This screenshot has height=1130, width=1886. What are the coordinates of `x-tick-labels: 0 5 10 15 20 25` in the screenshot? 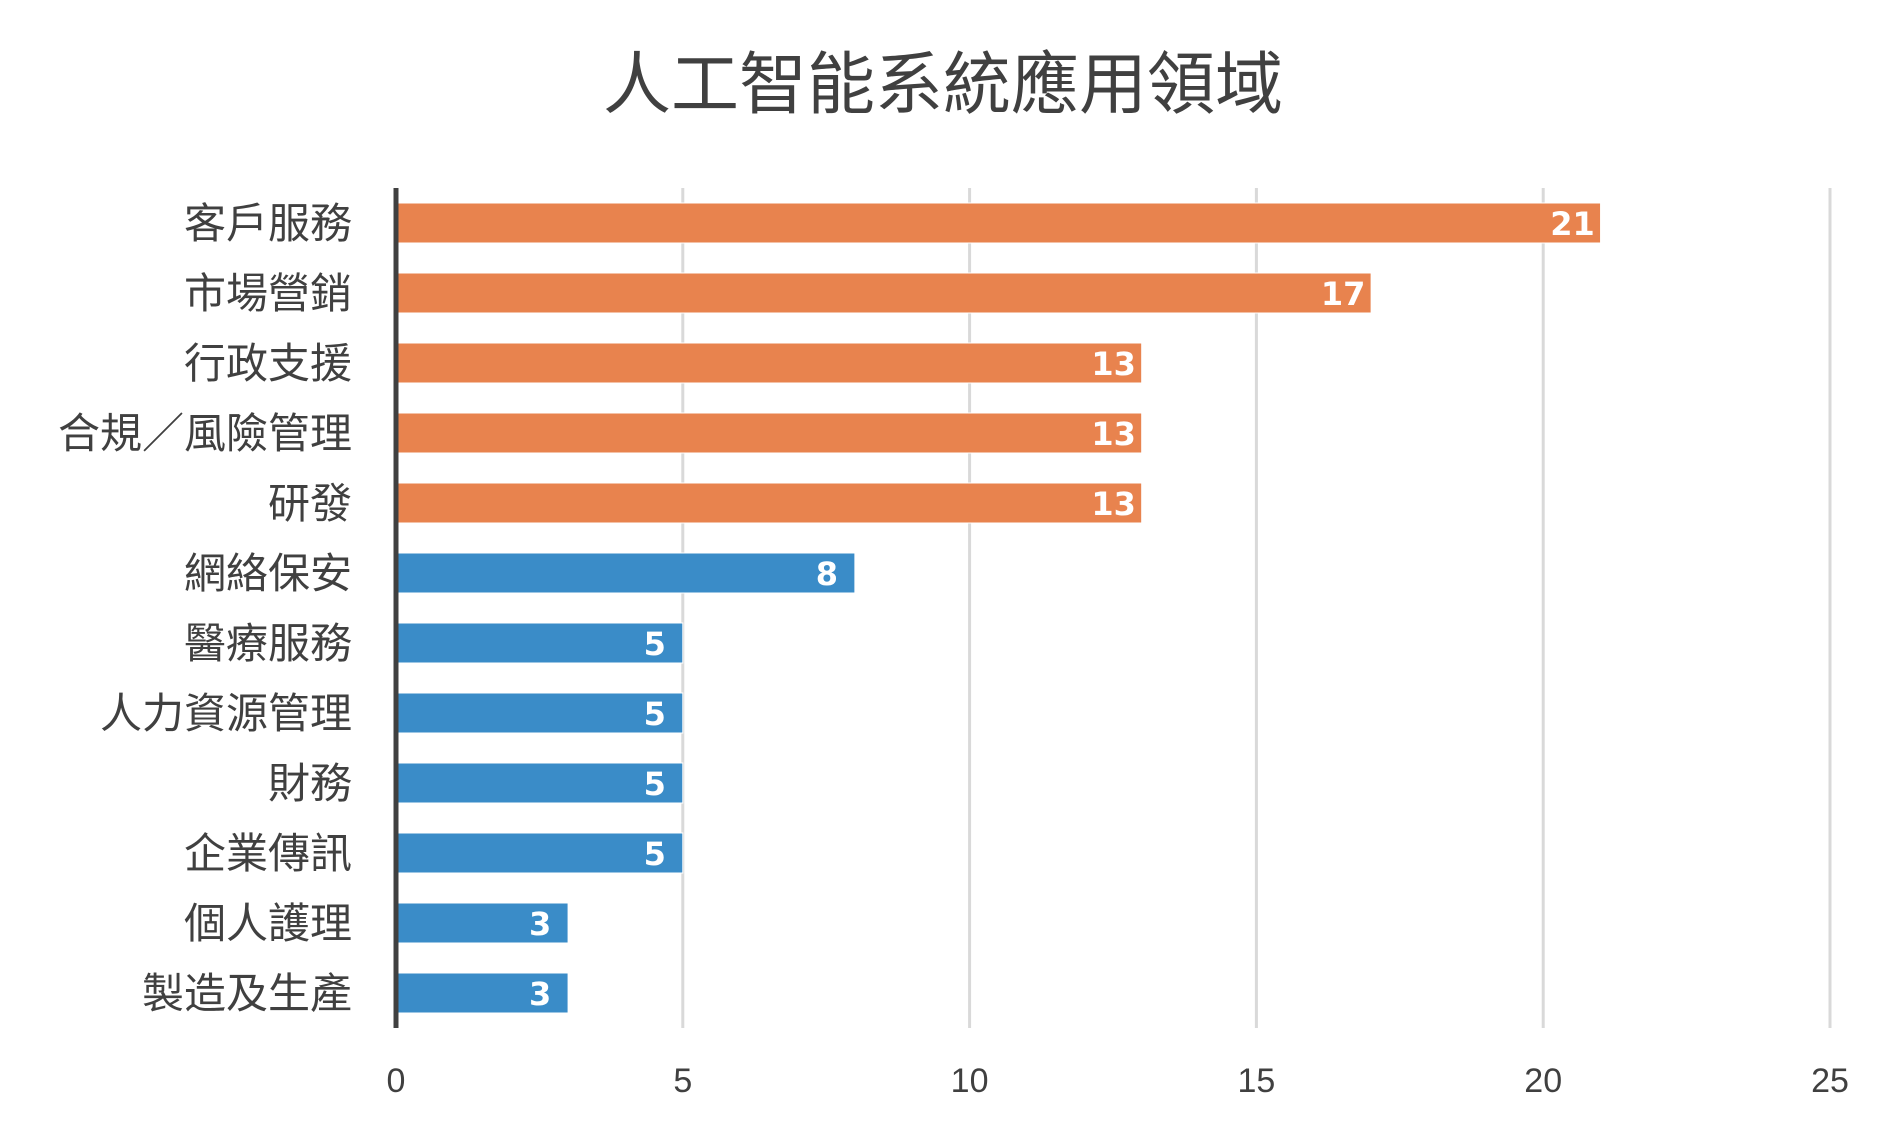 It's located at (1118, 1081).